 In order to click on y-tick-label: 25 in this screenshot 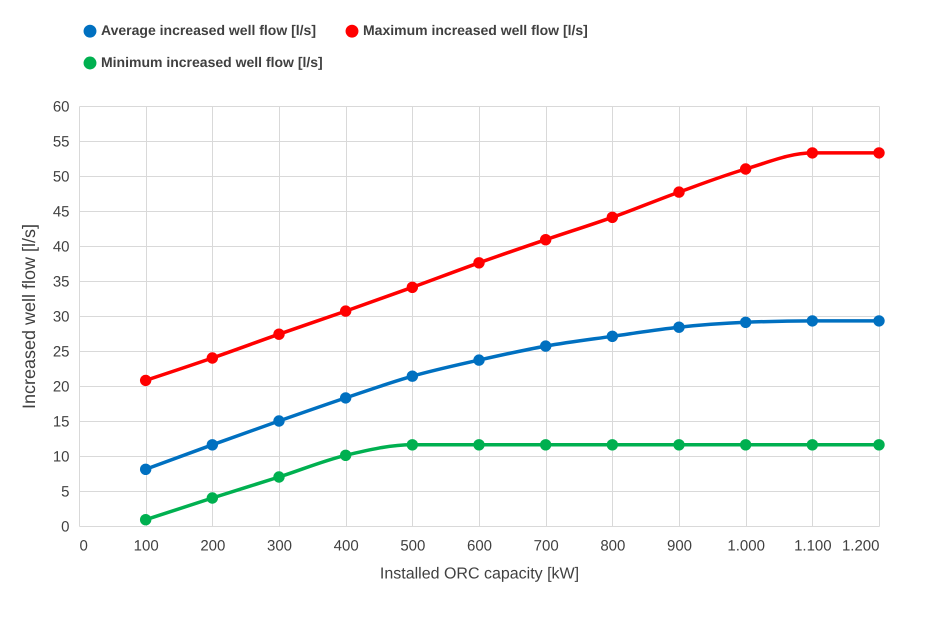, I will do `click(61, 352)`.